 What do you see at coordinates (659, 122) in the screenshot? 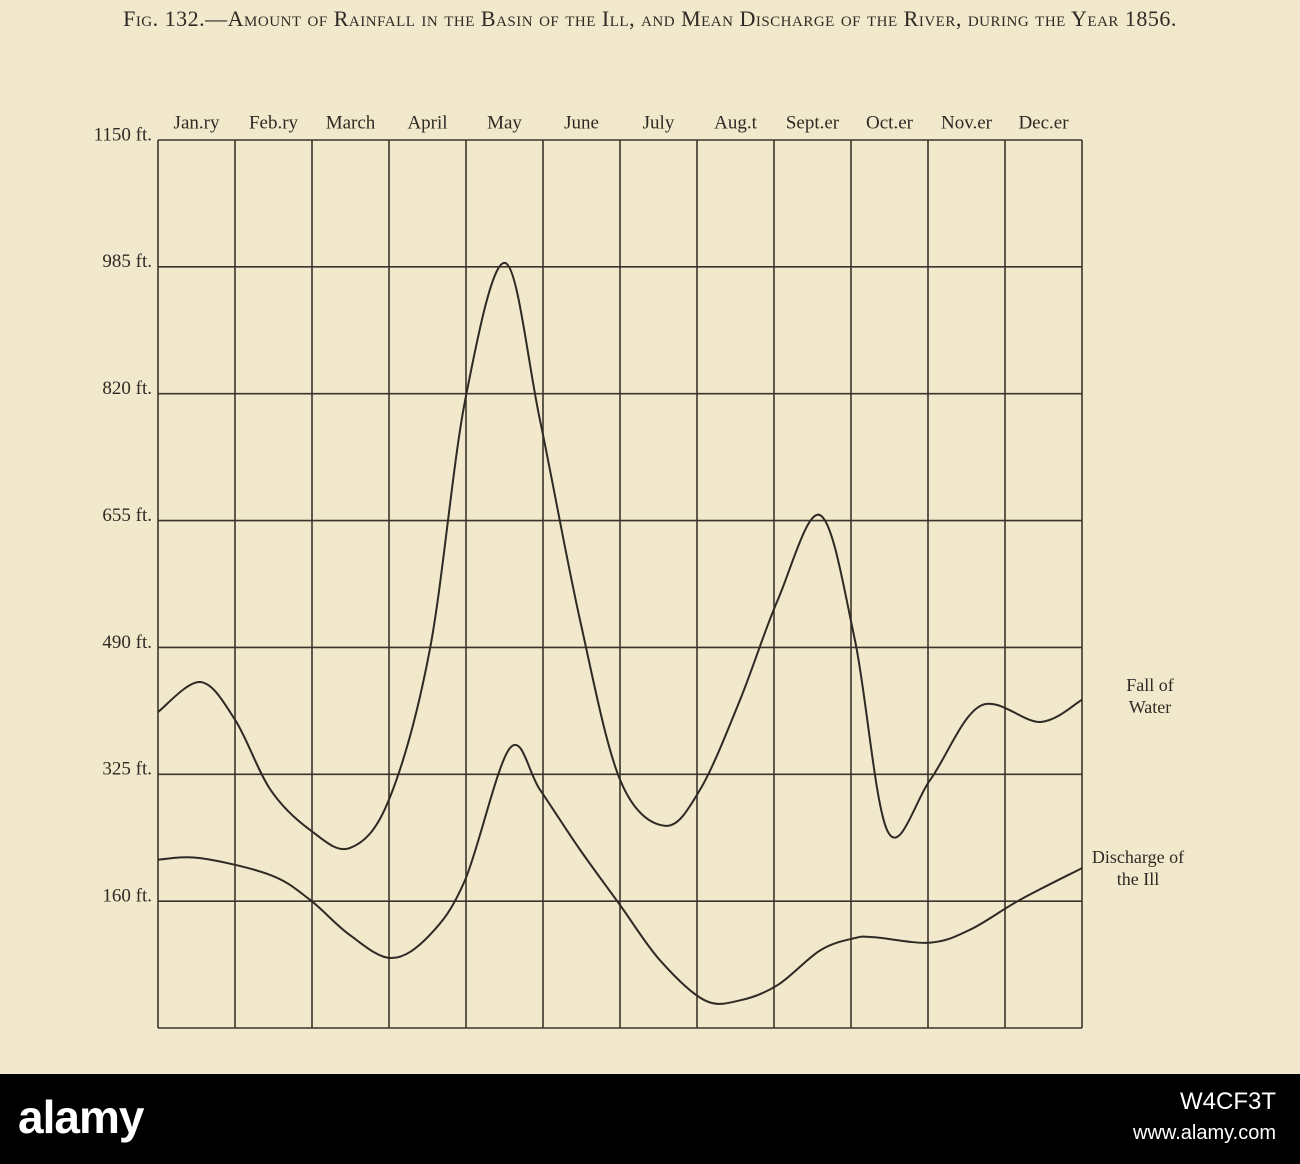
I see `x-tick-label: July` at bounding box center [659, 122].